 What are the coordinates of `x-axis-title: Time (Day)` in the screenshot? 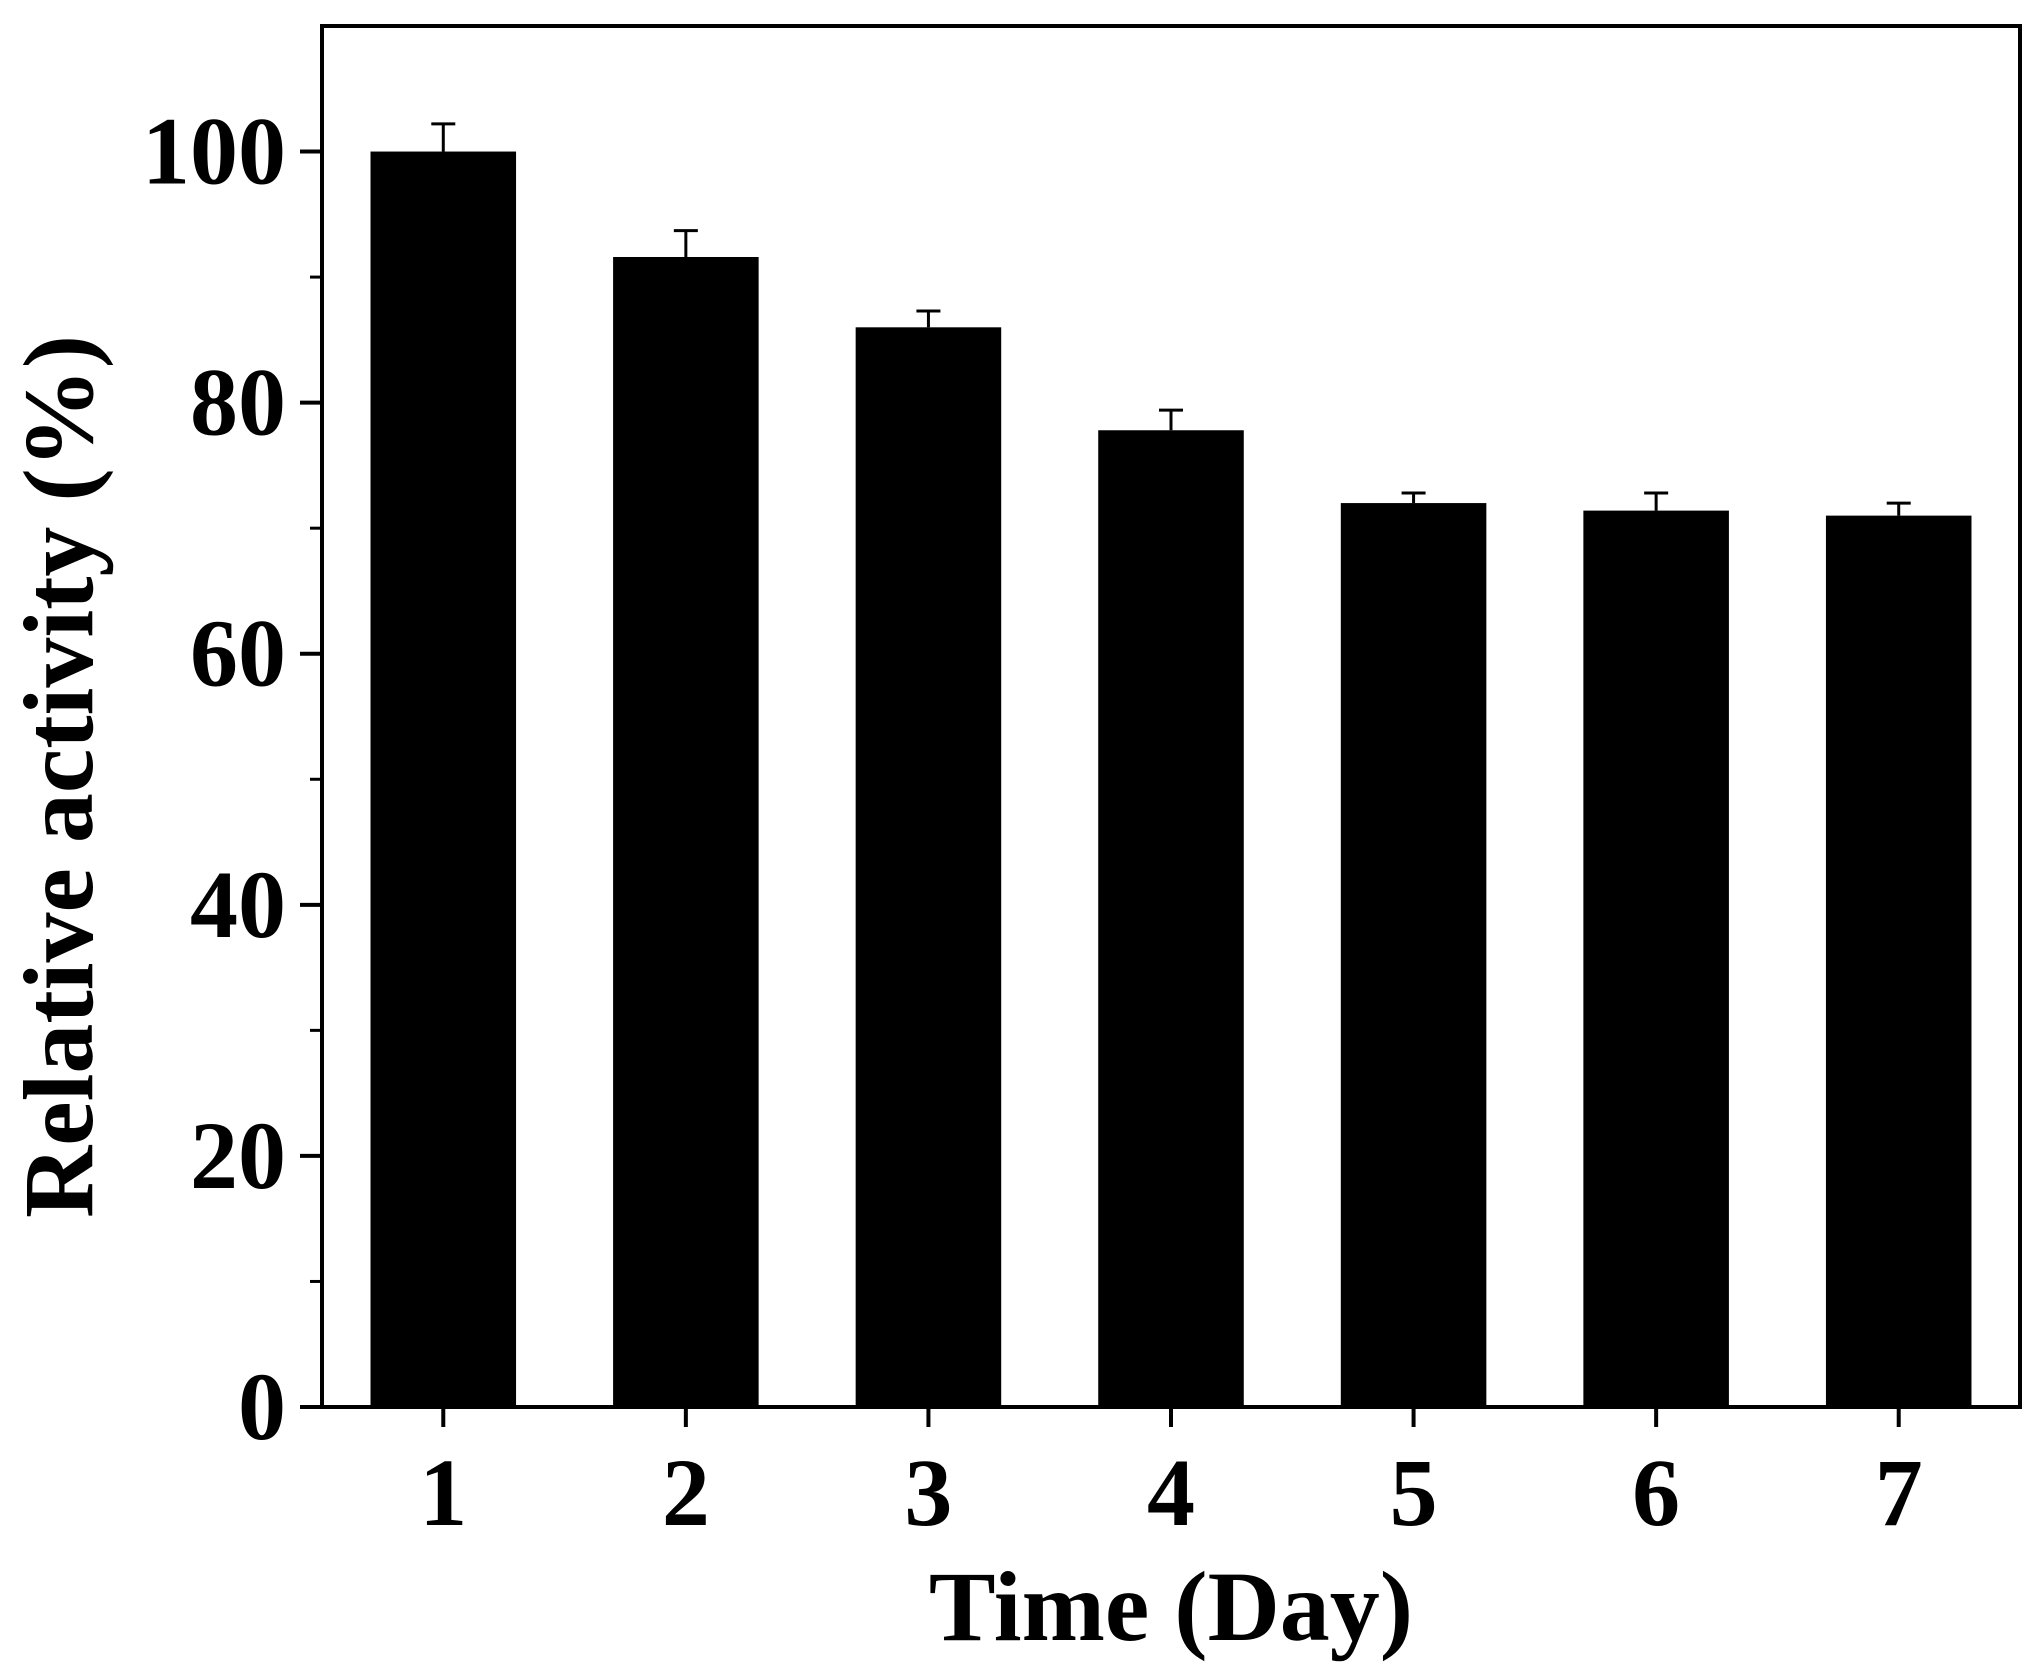 It's located at (1171, 1606).